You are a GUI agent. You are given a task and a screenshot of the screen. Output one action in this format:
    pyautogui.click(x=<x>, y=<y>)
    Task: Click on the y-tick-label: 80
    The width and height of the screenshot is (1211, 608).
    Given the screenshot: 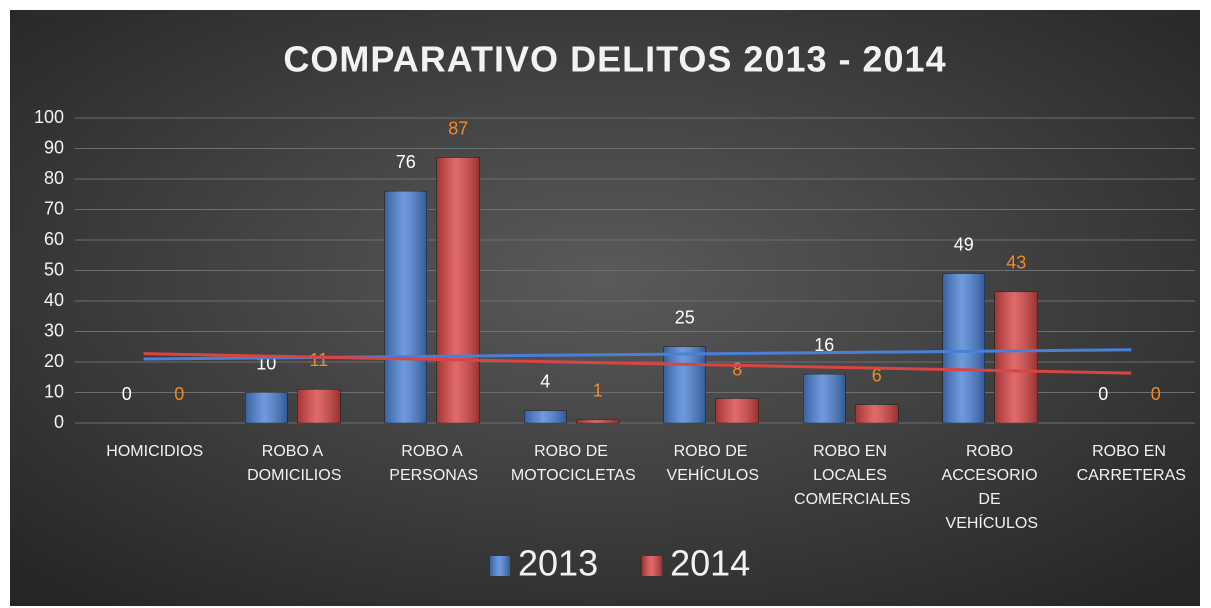 What is the action you would take?
    pyautogui.click(x=54, y=178)
    